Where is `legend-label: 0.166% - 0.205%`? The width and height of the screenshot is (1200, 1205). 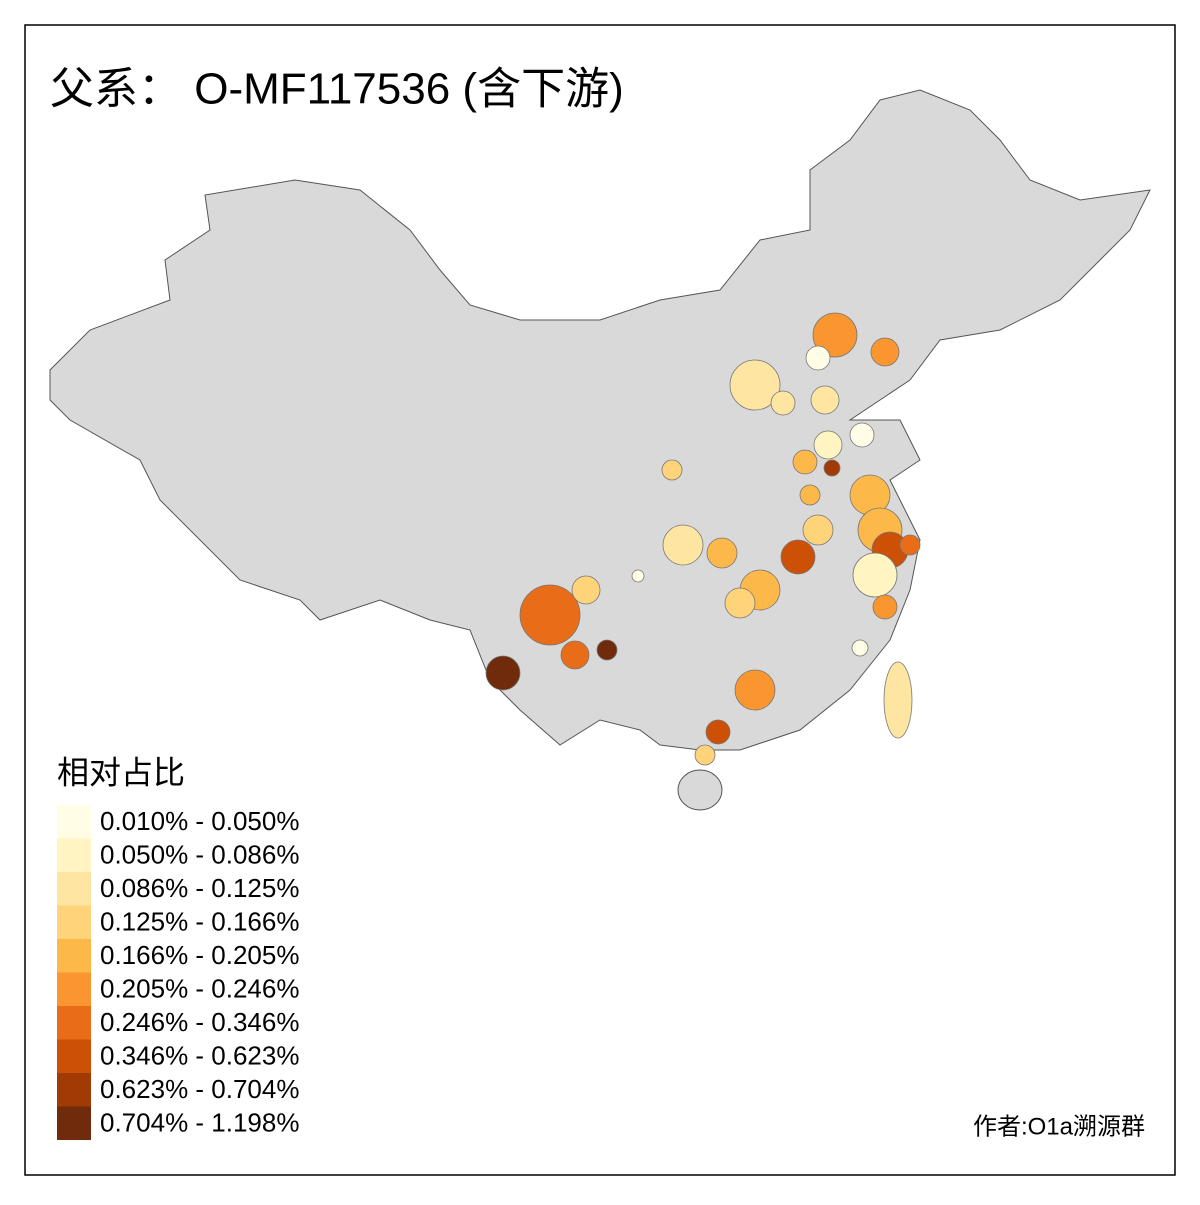 legend-label: 0.166% - 0.205% is located at coordinates (199, 955).